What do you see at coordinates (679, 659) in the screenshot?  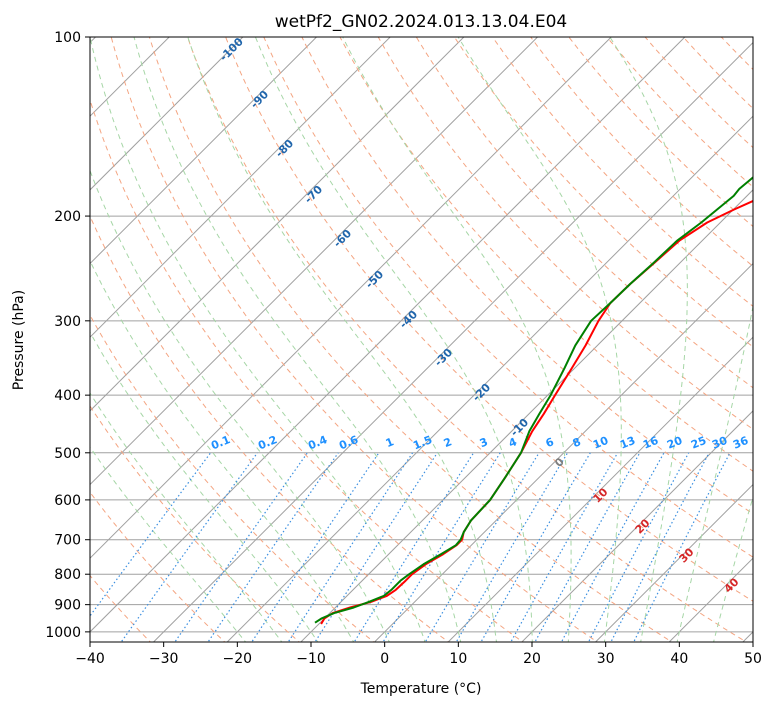 I see `x-tick-label: 40` at bounding box center [679, 659].